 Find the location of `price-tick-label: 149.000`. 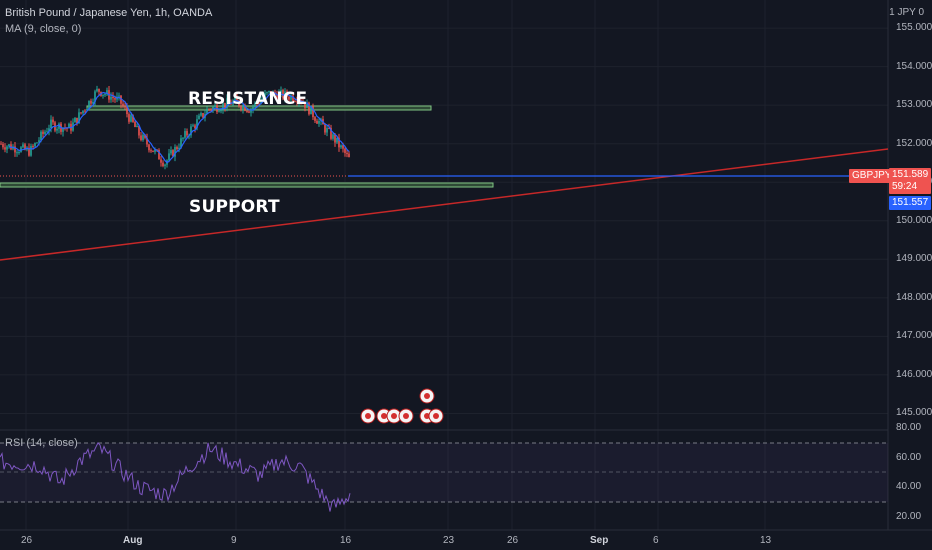

price-tick-label: 149.000 is located at coordinates (914, 259).